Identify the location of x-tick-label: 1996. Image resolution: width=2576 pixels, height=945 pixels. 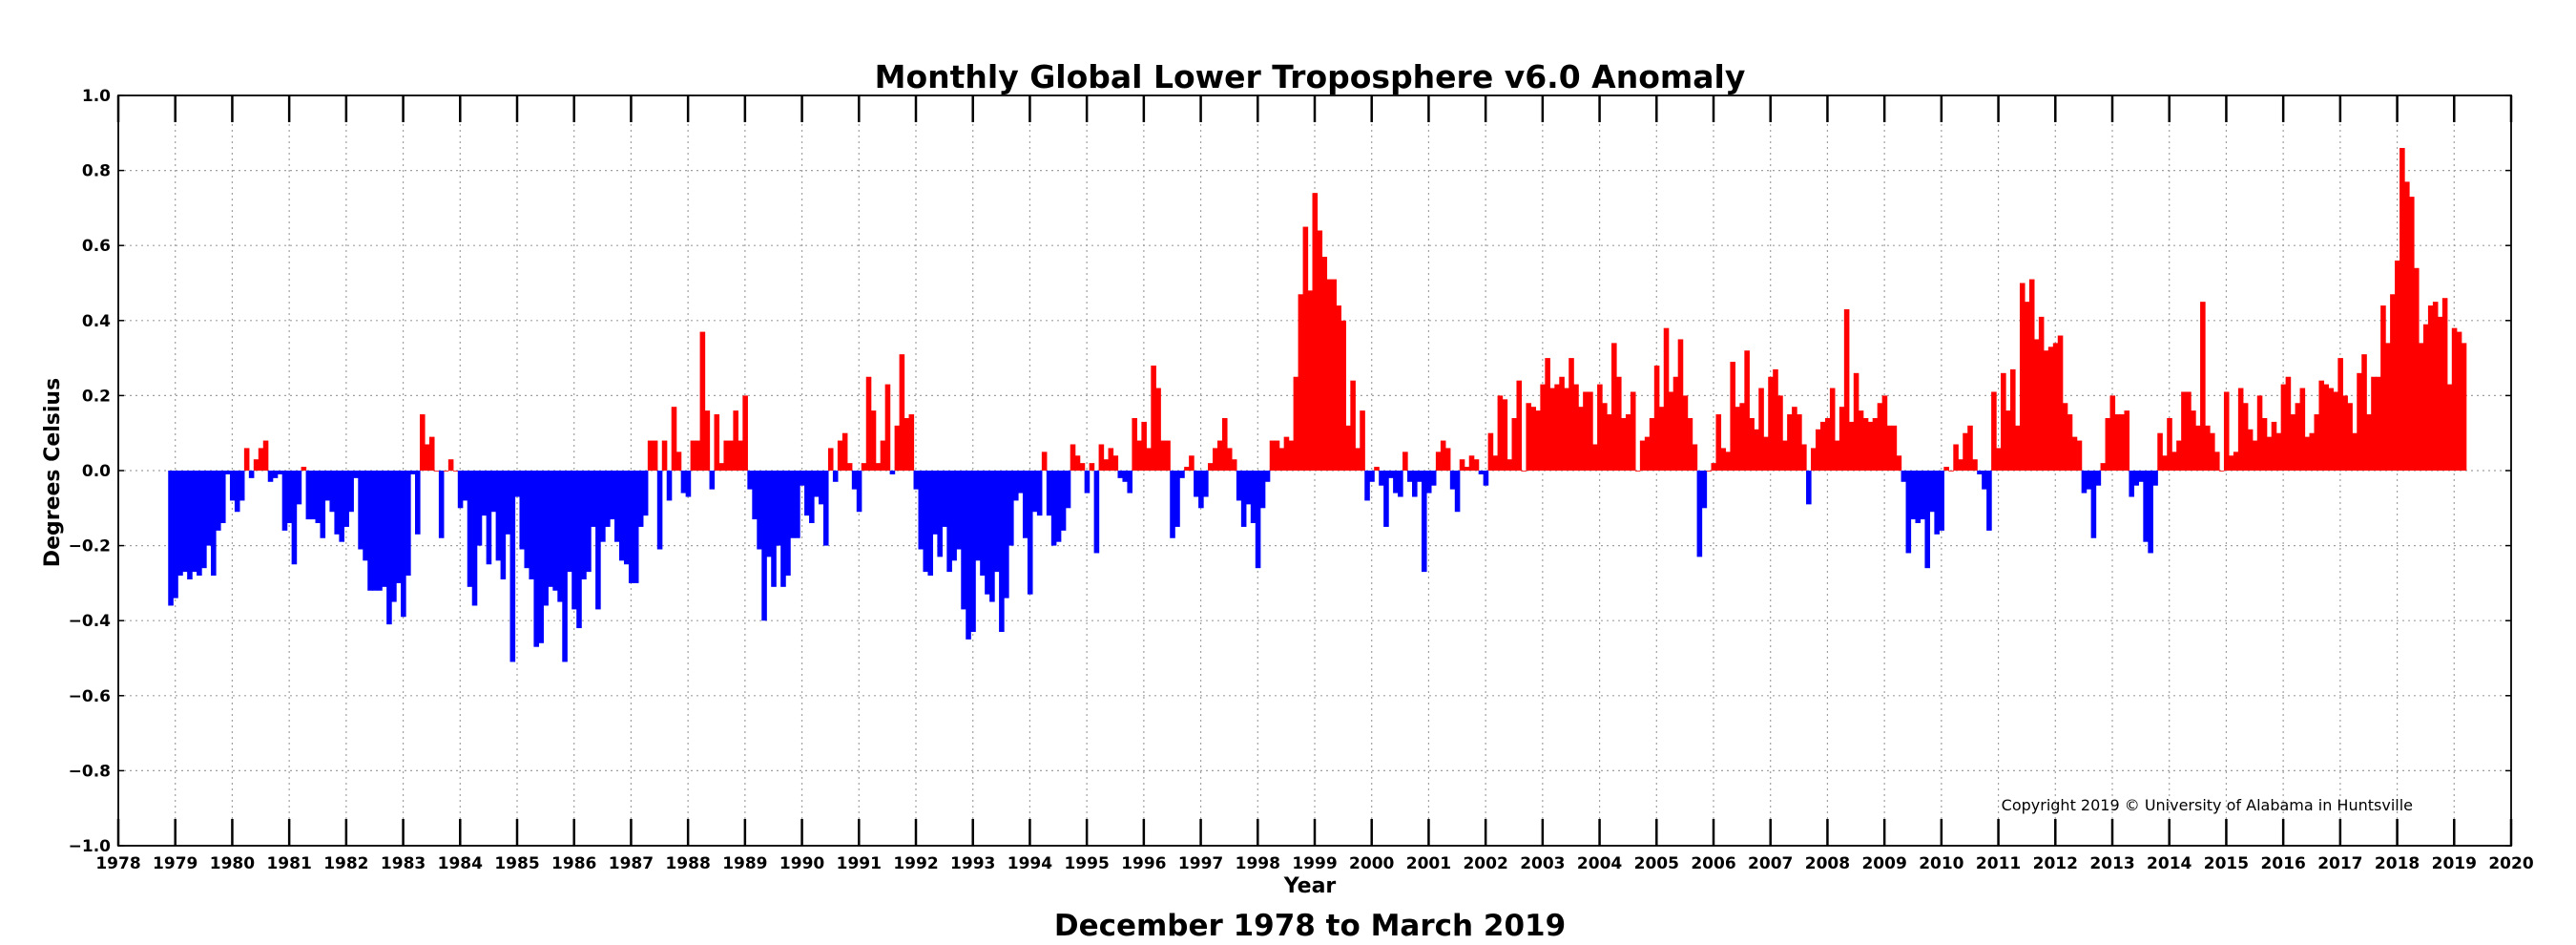
(1143, 864).